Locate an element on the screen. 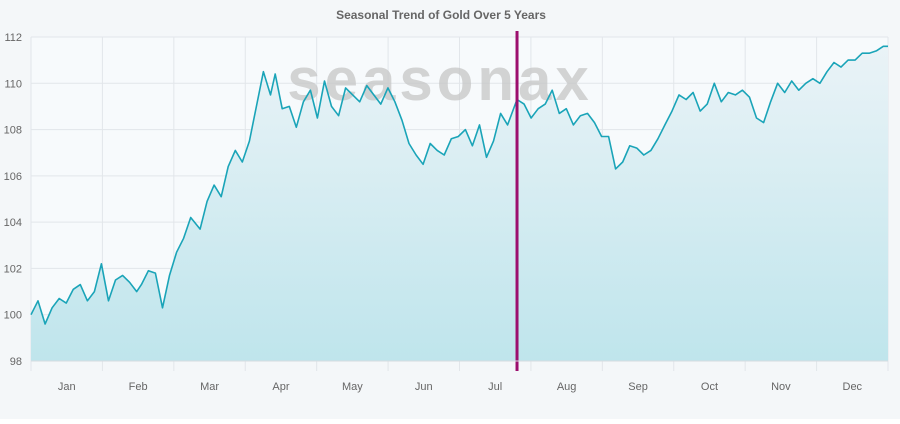  x-tick-label: Nov is located at coordinates (781, 387).